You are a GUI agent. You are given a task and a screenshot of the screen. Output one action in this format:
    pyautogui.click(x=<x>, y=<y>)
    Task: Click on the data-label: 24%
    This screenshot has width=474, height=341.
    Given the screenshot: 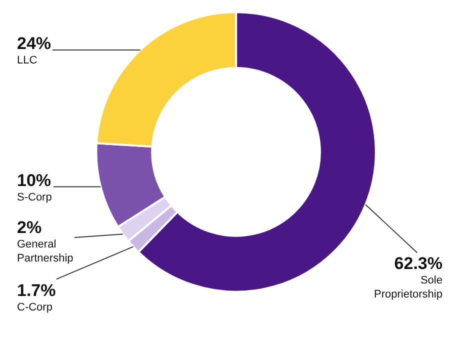 What is the action you would take?
    pyautogui.click(x=34, y=43)
    